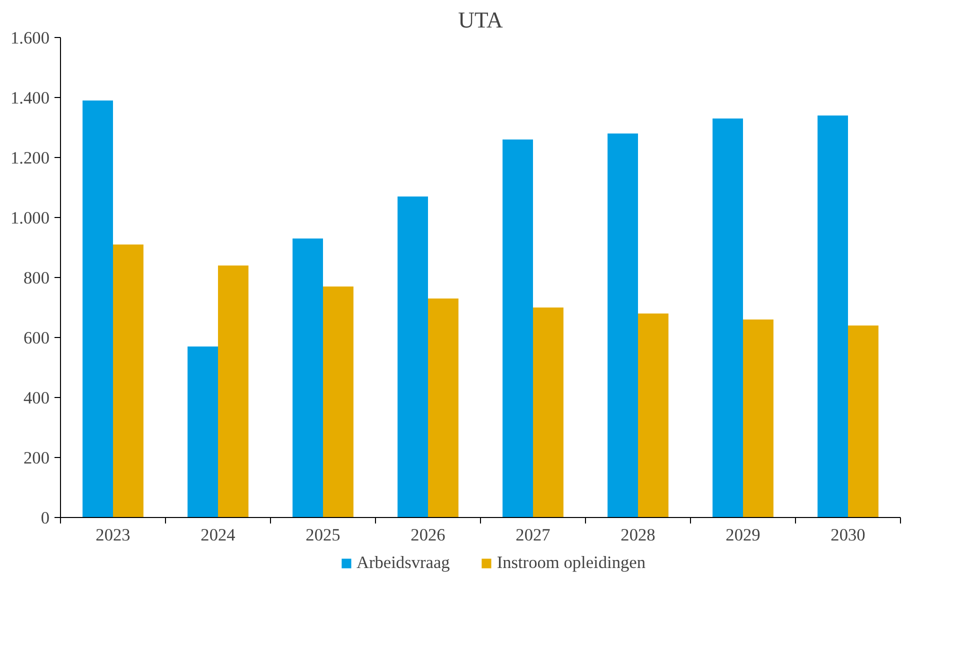 The height and width of the screenshot is (671, 962). What do you see at coordinates (30, 38) in the screenshot?
I see `y-tick-label: 1.600` at bounding box center [30, 38].